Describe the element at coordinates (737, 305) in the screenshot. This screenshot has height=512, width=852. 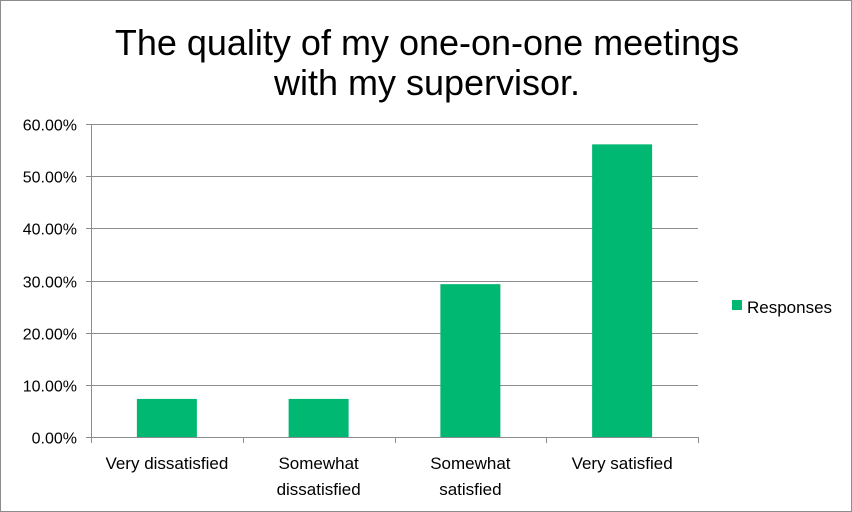
I see `legend-swatch` at that location.